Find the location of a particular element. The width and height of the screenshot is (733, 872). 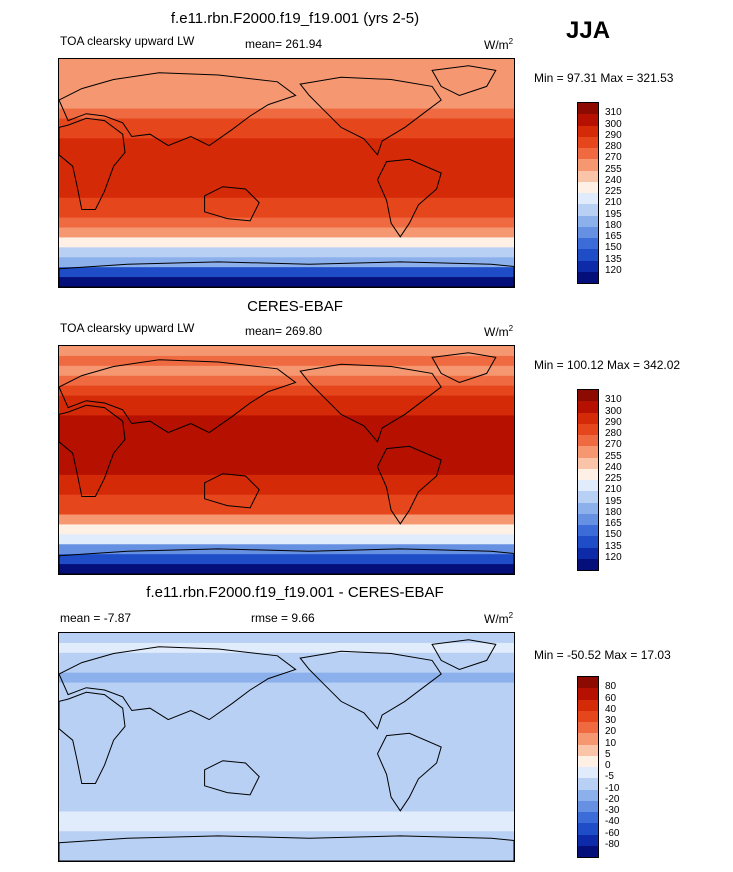

colorbar-tick-label: 135 is located at coordinates (613, 546).